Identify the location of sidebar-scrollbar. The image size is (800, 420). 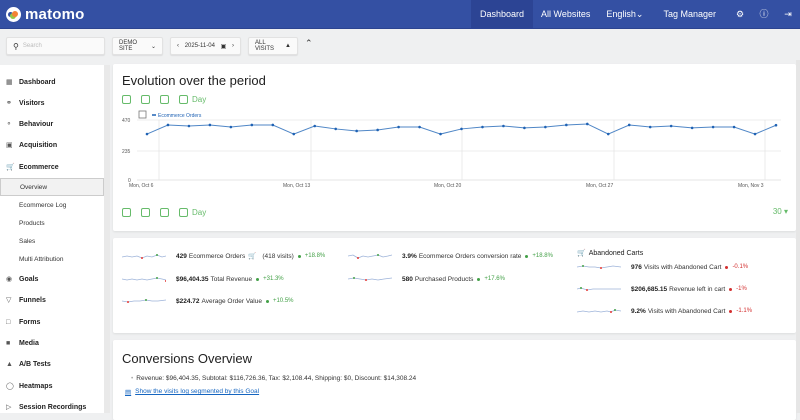
(107, 239).